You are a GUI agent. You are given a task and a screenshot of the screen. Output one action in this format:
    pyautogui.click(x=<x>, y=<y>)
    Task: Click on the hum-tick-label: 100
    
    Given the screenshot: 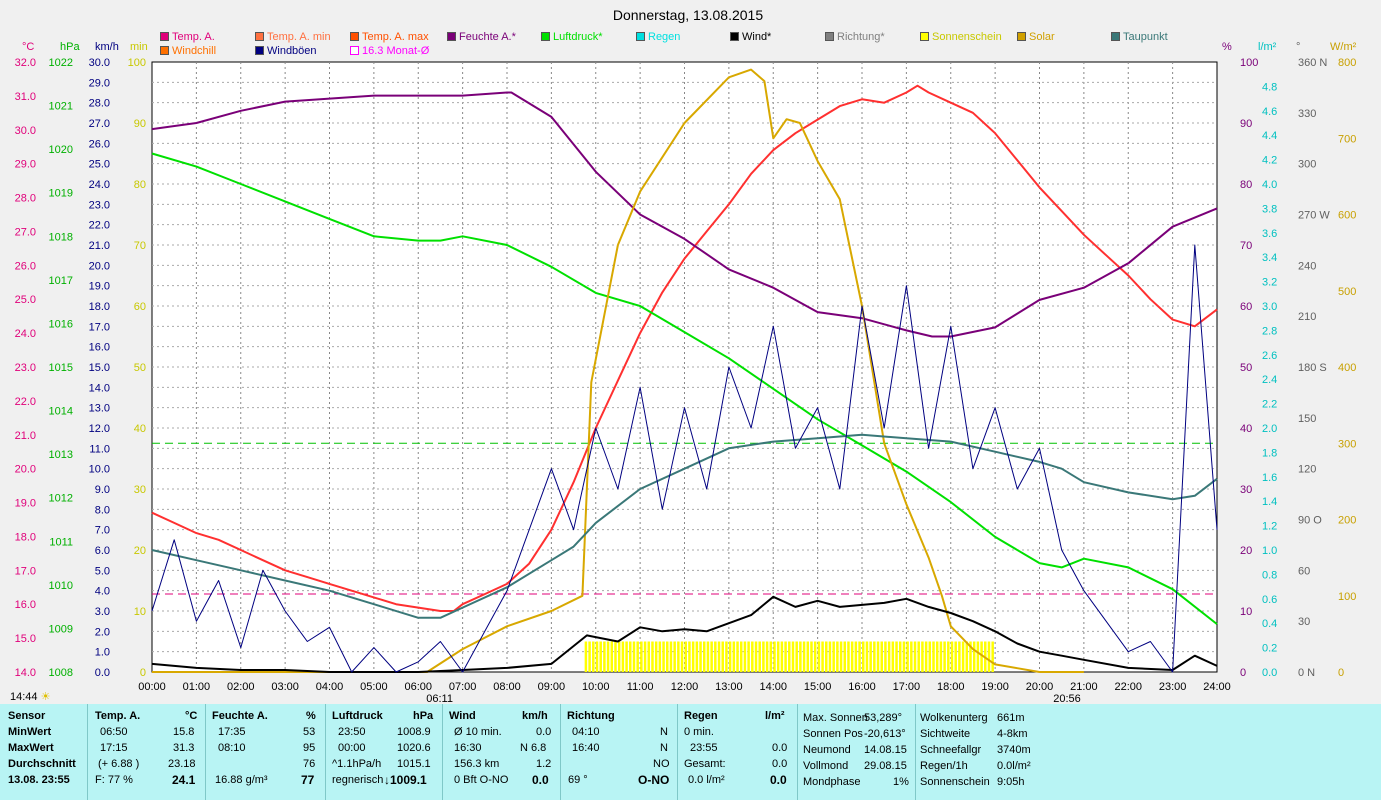 What is the action you would take?
    pyautogui.click(x=1249, y=63)
    